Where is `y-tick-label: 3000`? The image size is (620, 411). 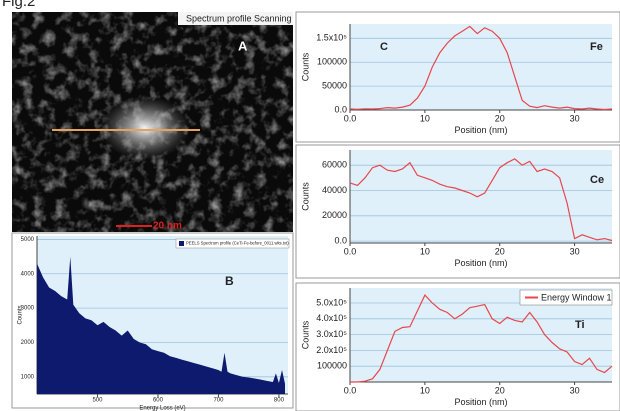
y-tick-label: 3000 is located at coordinates (28, 309).